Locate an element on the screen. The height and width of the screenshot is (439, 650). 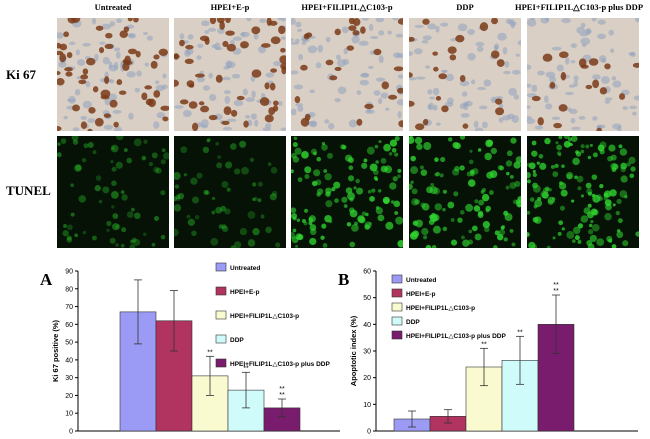
micrograph-texture is located at coordinates (583, 192).